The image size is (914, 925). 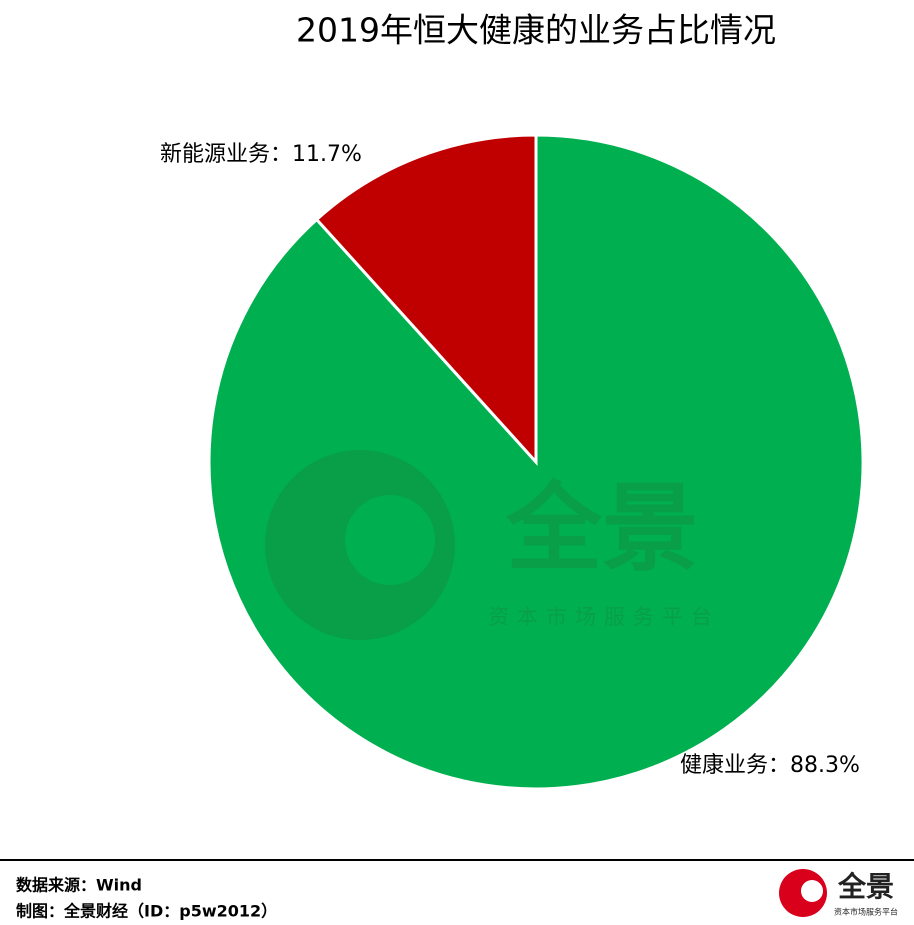 What do you see at coordinates (812, 891) in the screenshot?
I see `footer-logo-hole` at bounding box center [812, 891].